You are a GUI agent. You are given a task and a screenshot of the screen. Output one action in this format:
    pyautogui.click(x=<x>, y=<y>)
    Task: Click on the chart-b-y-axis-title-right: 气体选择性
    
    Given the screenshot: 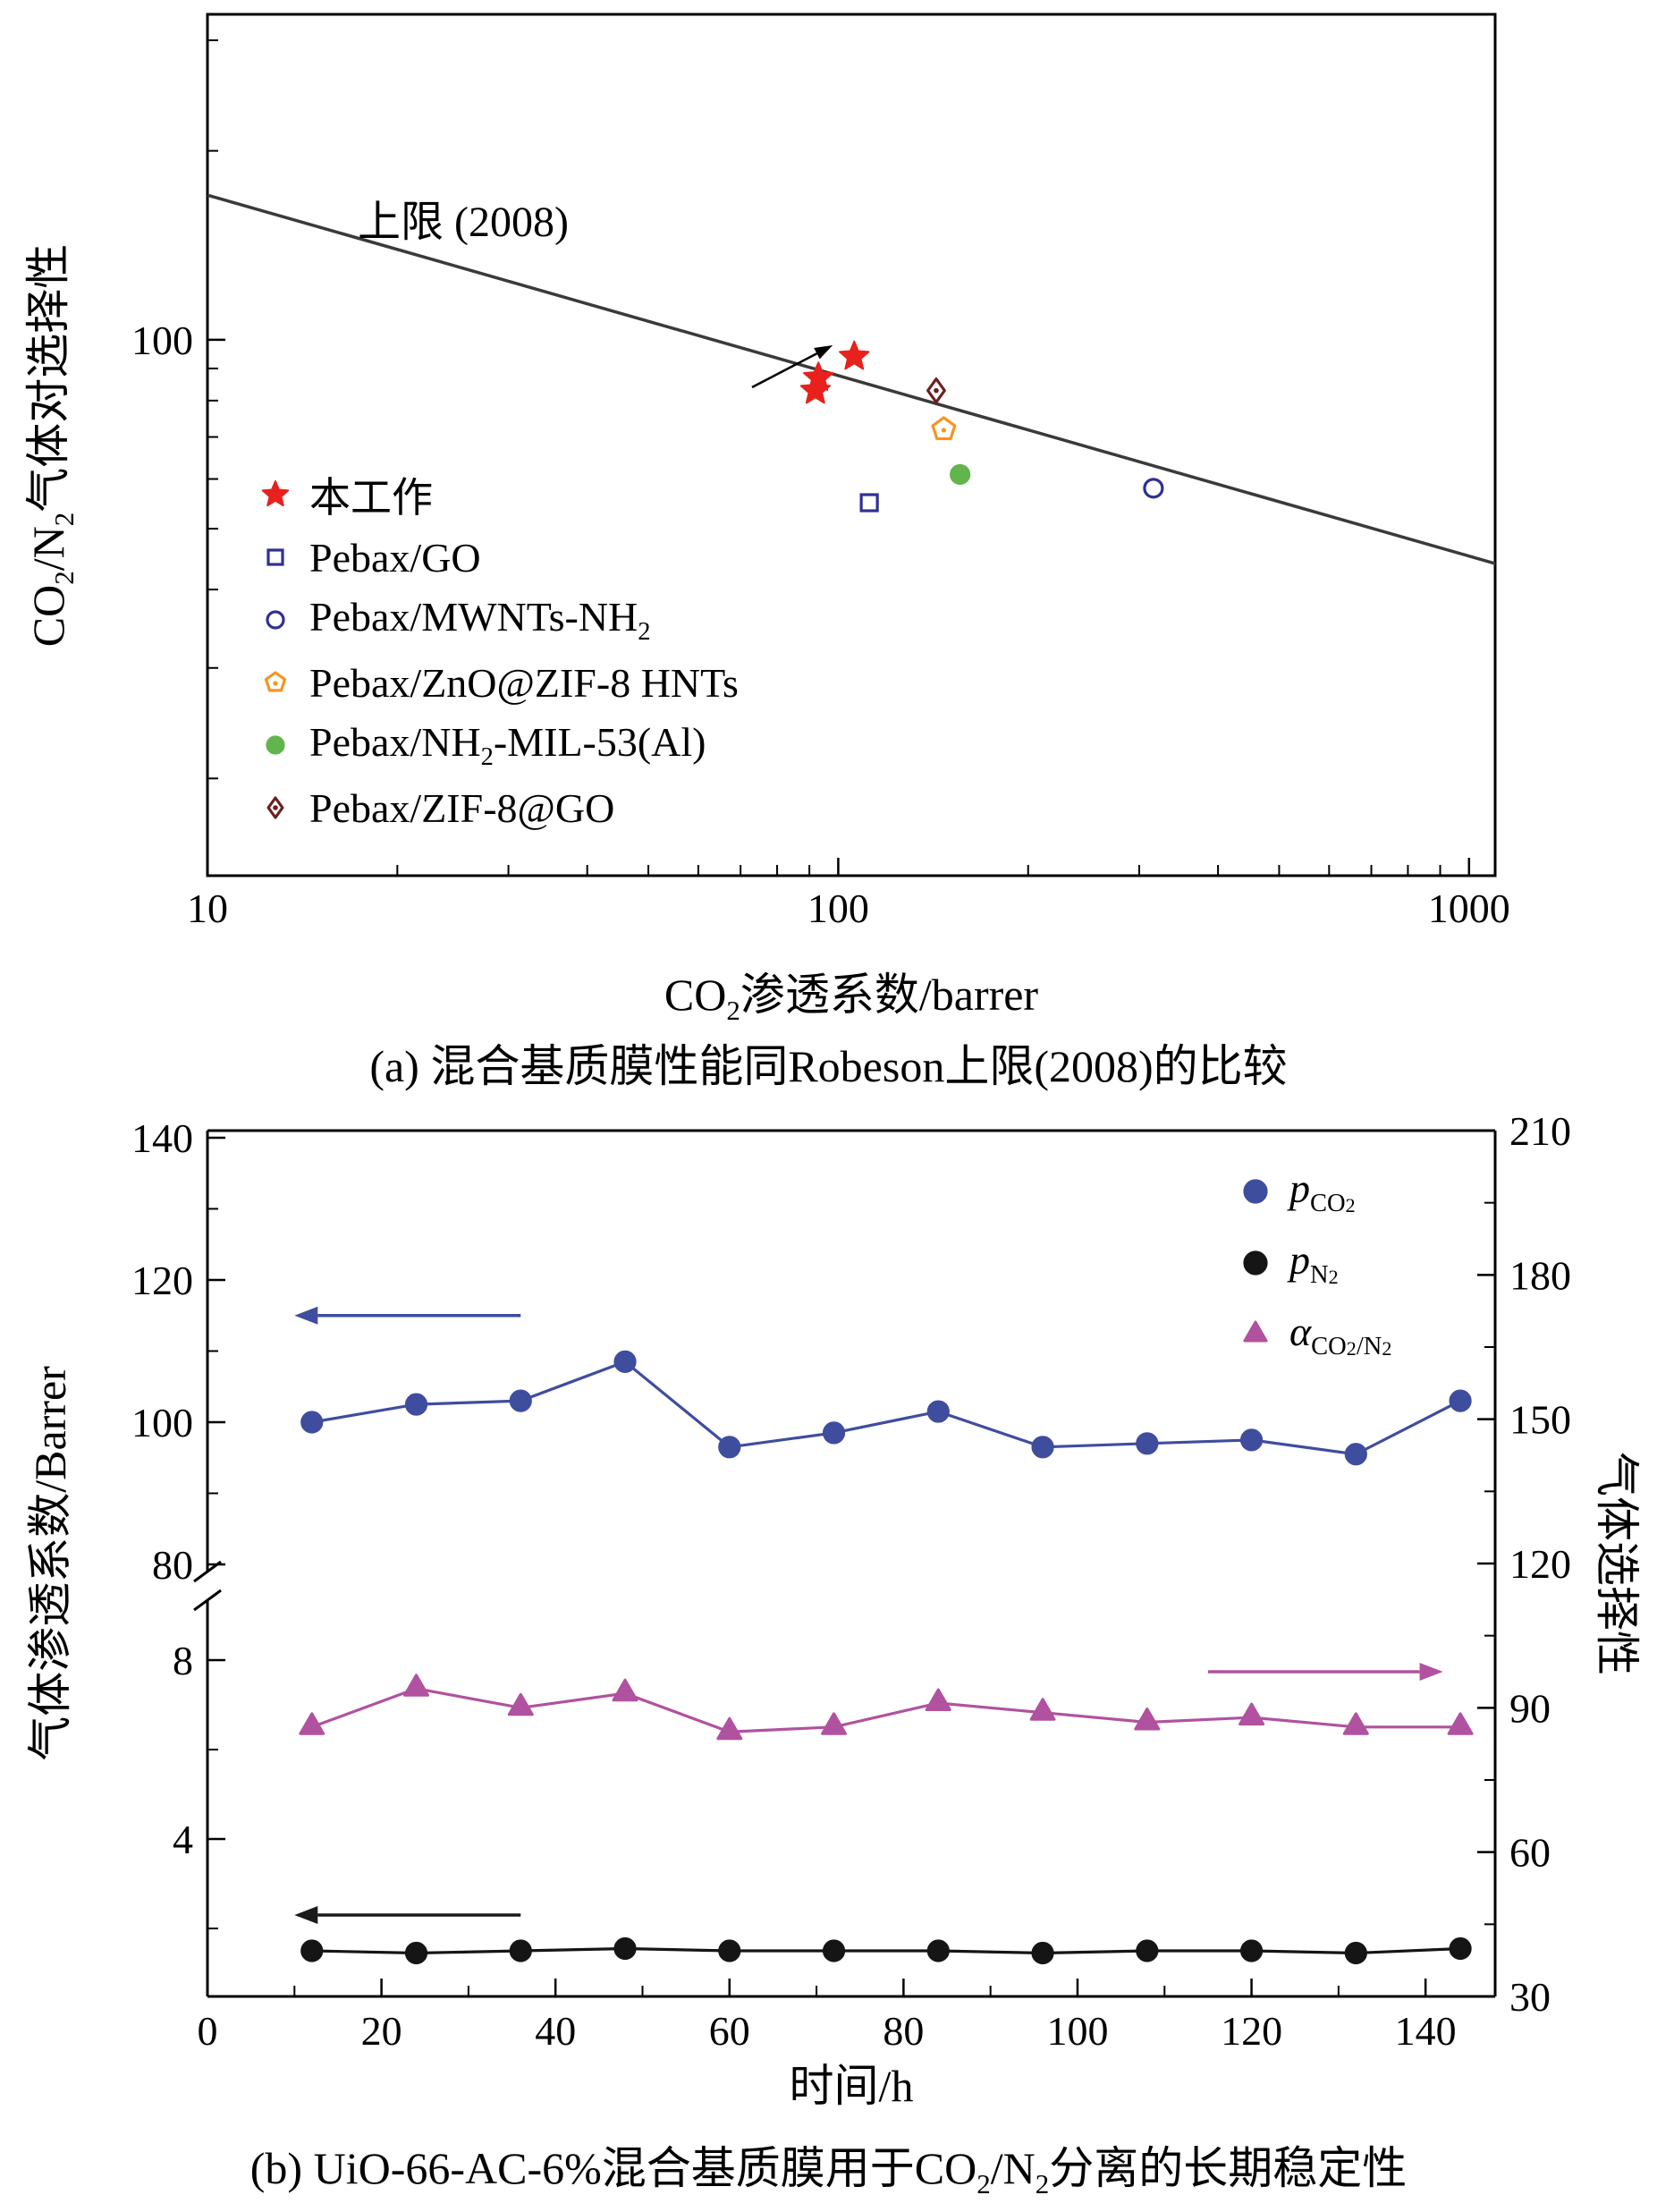 What is the action you would take?
    pyautogui.click(x=1620, y=1563)
    